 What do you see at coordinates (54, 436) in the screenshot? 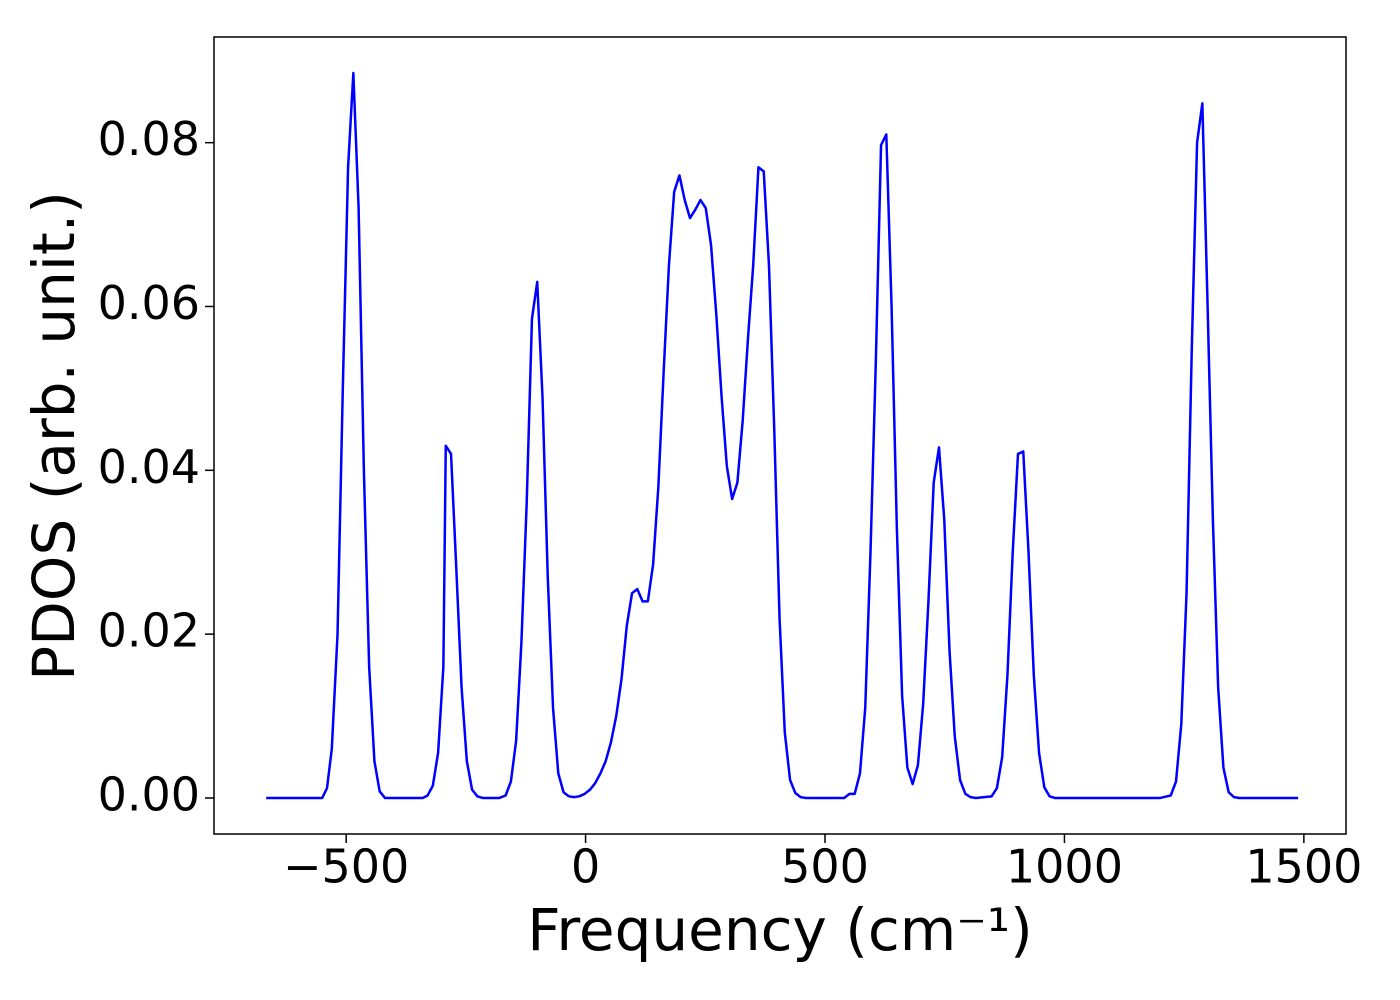
I see `y-axis-label: PDOS (arb. unit.)` at bounding box center [54, 436].